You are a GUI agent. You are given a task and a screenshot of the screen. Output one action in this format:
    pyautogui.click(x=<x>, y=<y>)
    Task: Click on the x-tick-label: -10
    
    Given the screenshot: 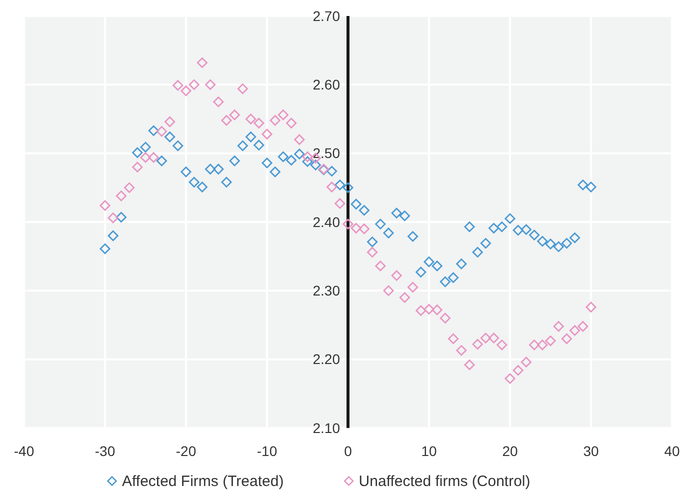 What is the action you would take?
    pyautogui.click(x=267, y=451)
    